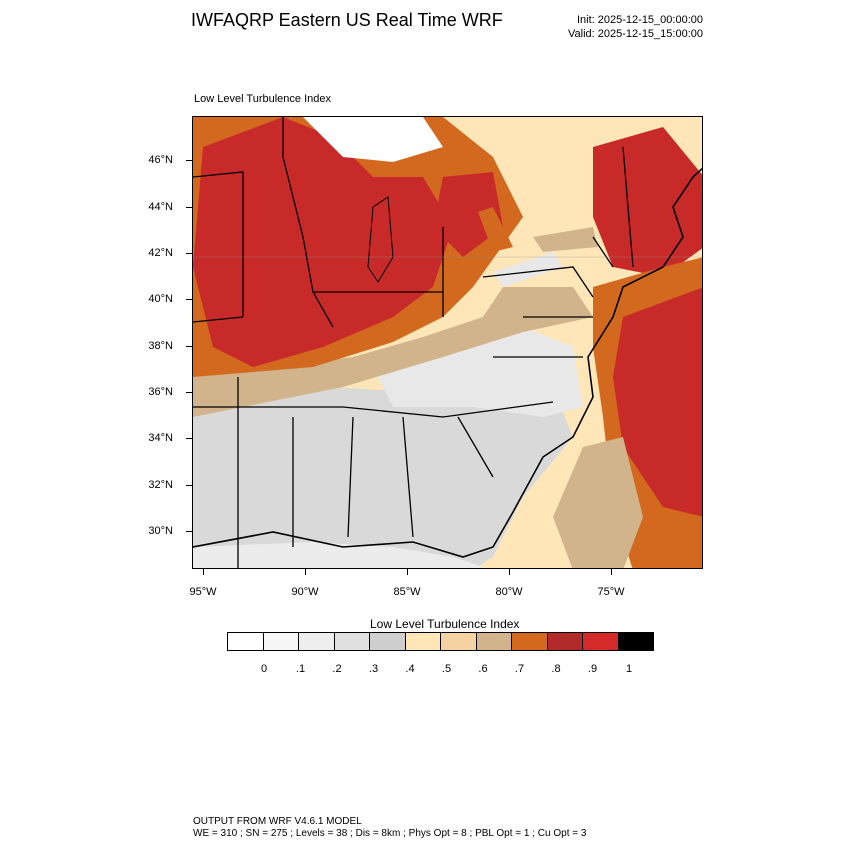 The width and height of the screenshot is (850, 850). What do you see at coordinates (160, 253) in the screenshot?
I see `lat-label: 42°N` at bounding box center [160, 253].